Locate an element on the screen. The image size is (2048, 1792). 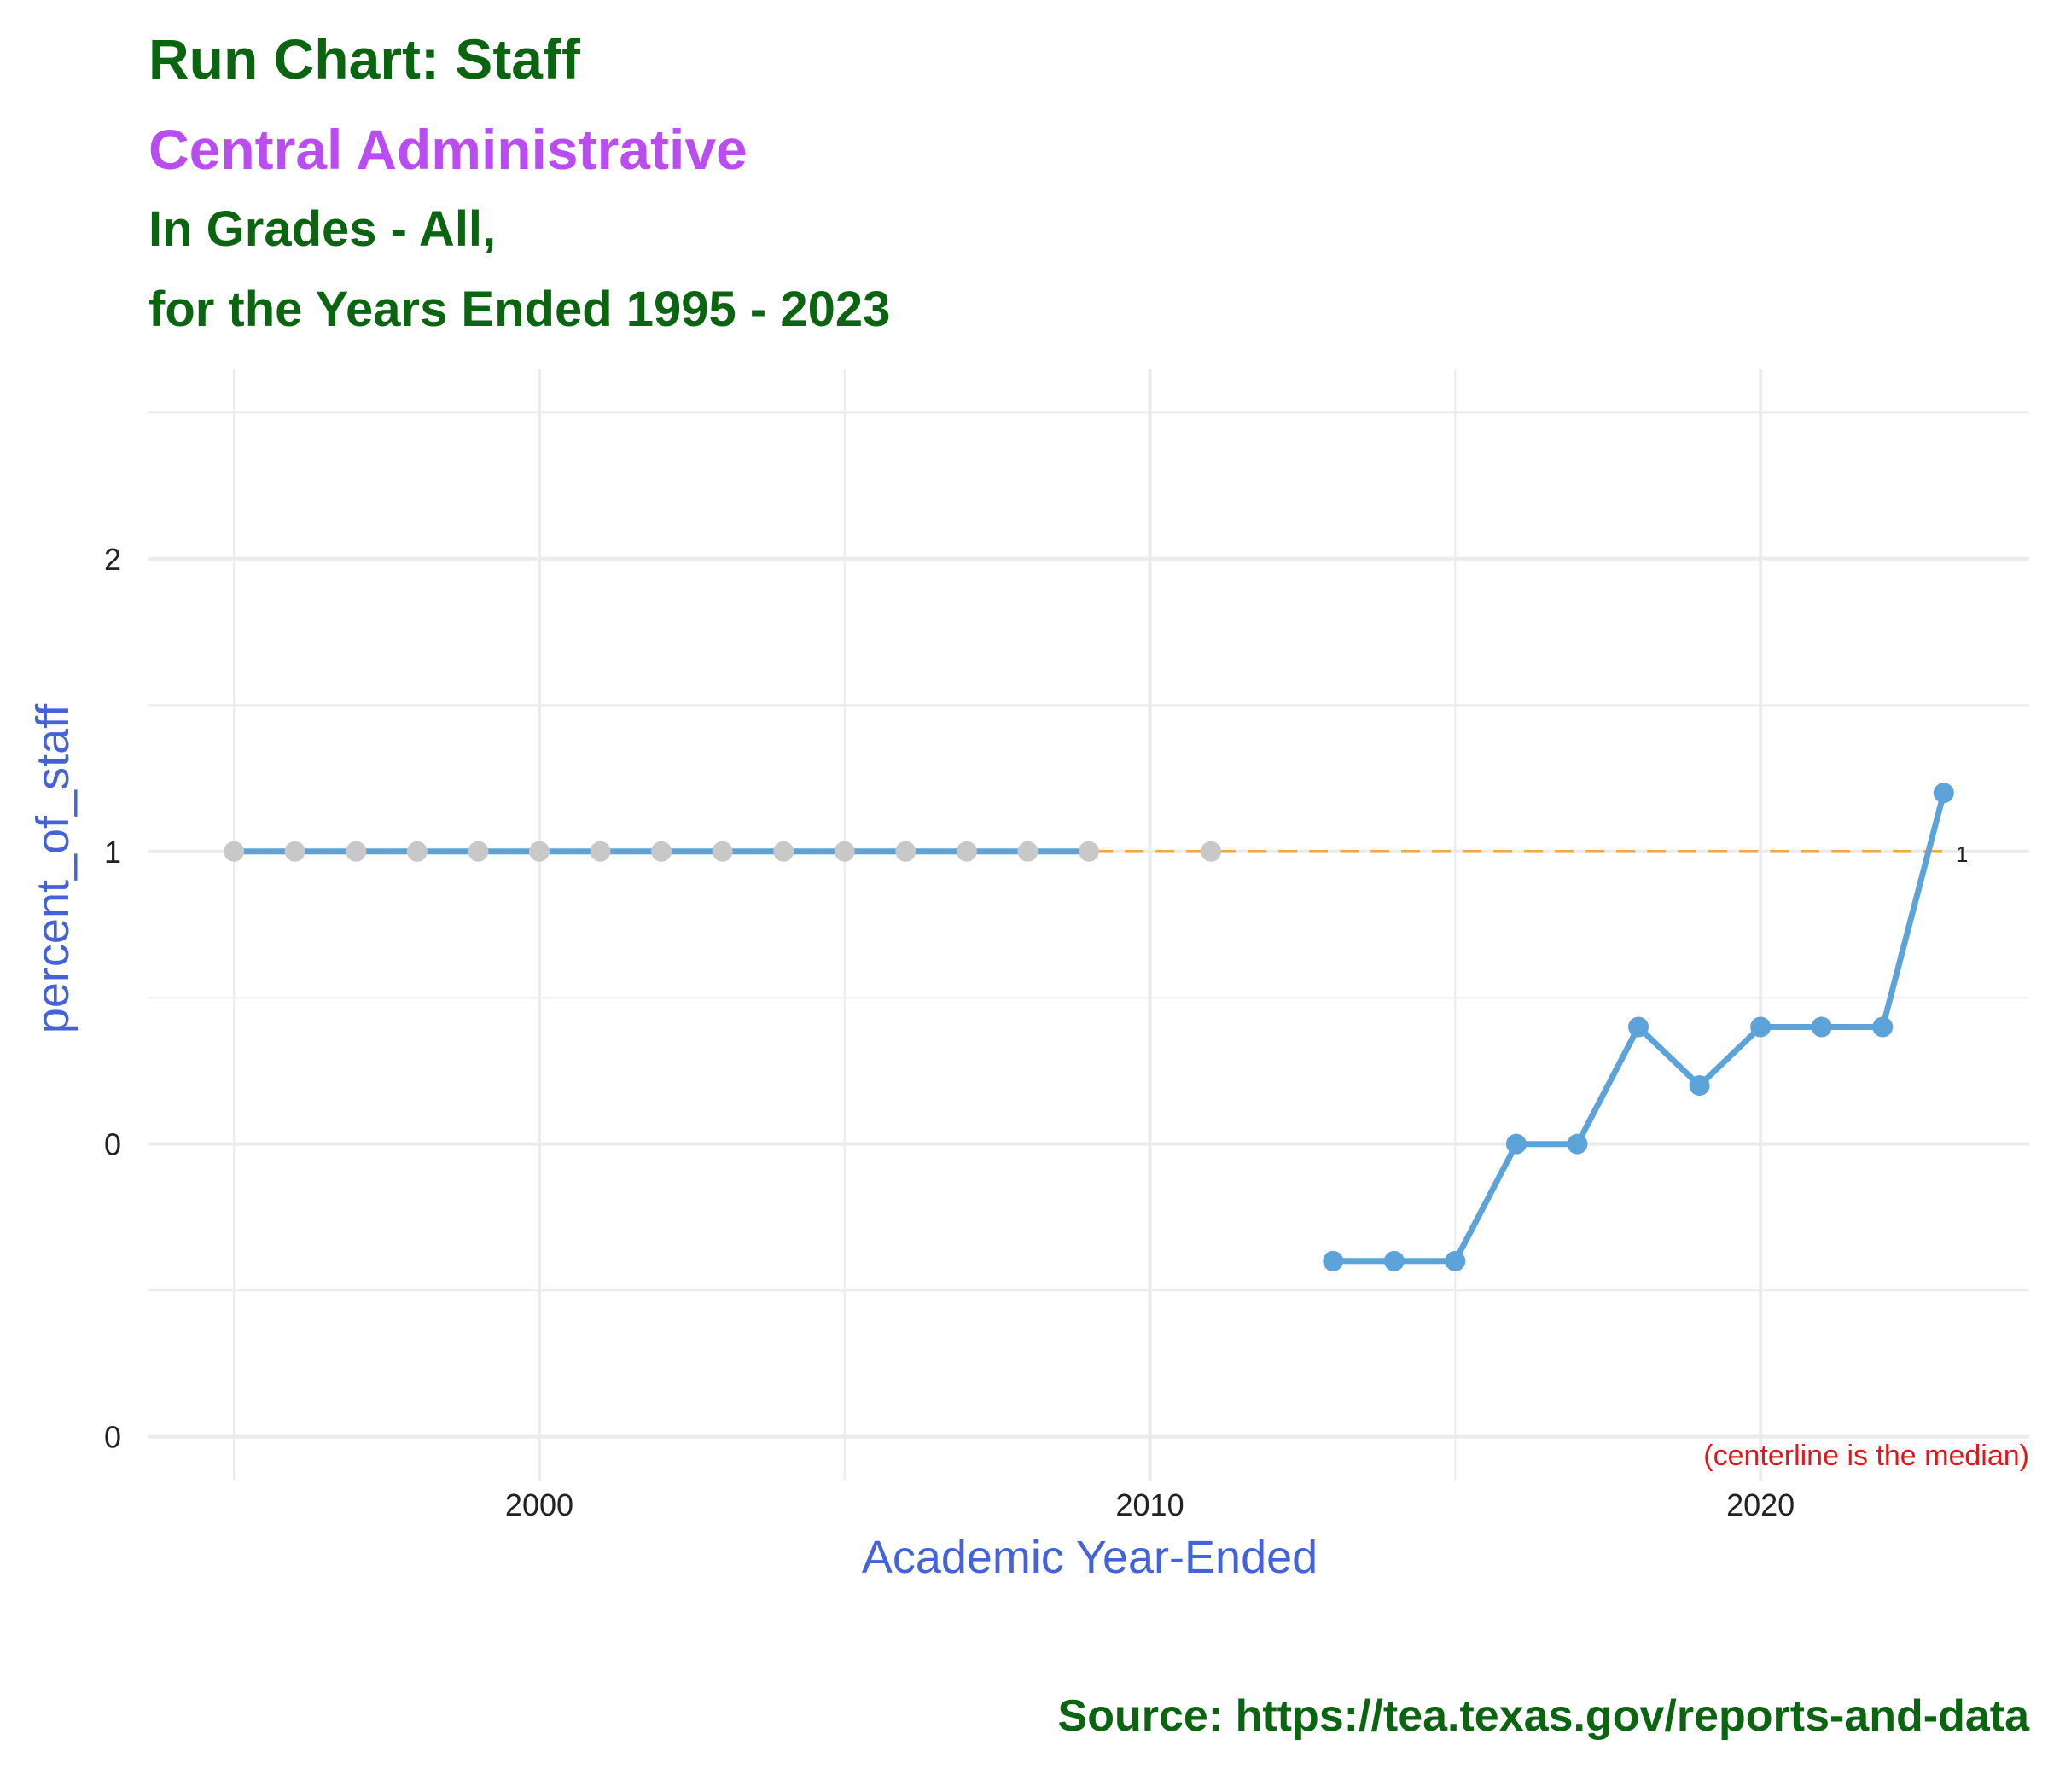
chart-subtitle-years: for the Years Ended 1995 - 2023 is located at coordinates (519, 309).